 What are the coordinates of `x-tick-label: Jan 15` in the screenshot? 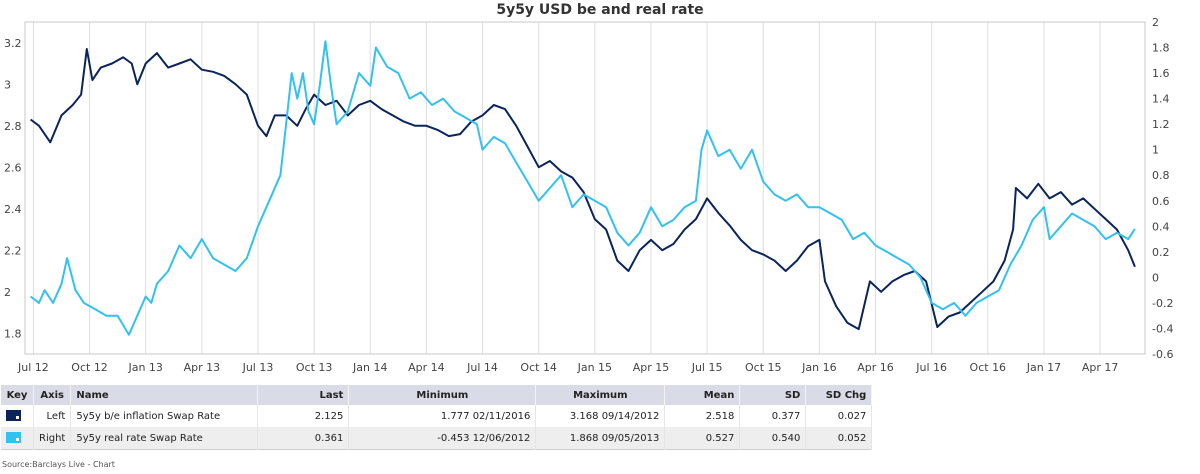 It's located at (594, 367).